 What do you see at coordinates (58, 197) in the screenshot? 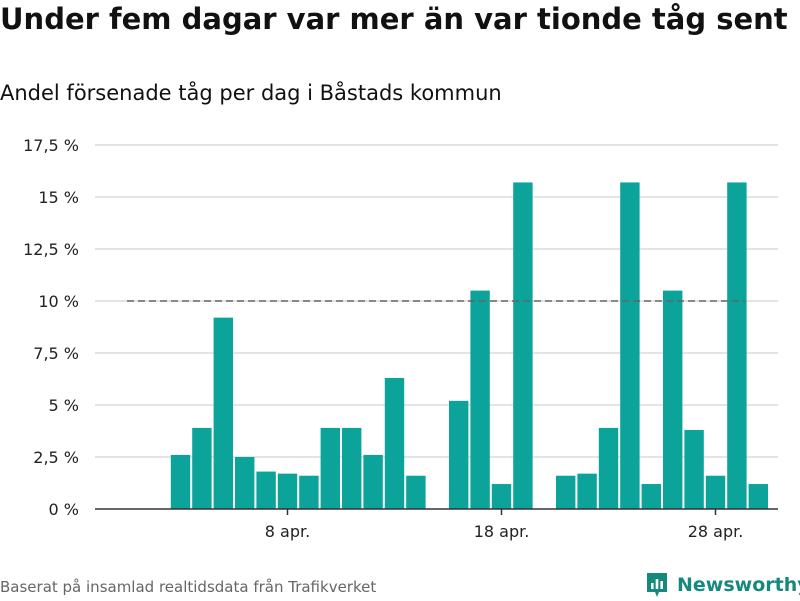
I see `y-tick-label: 15 %` at bounding box center [58, 197].